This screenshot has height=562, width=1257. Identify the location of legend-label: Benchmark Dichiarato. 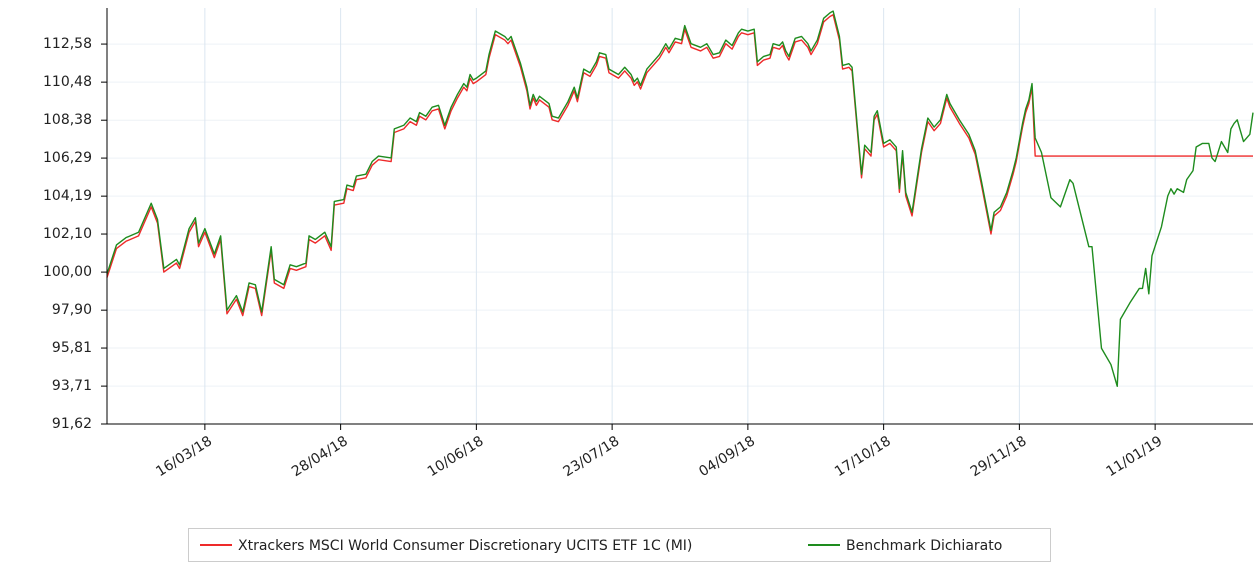
(924, 546).